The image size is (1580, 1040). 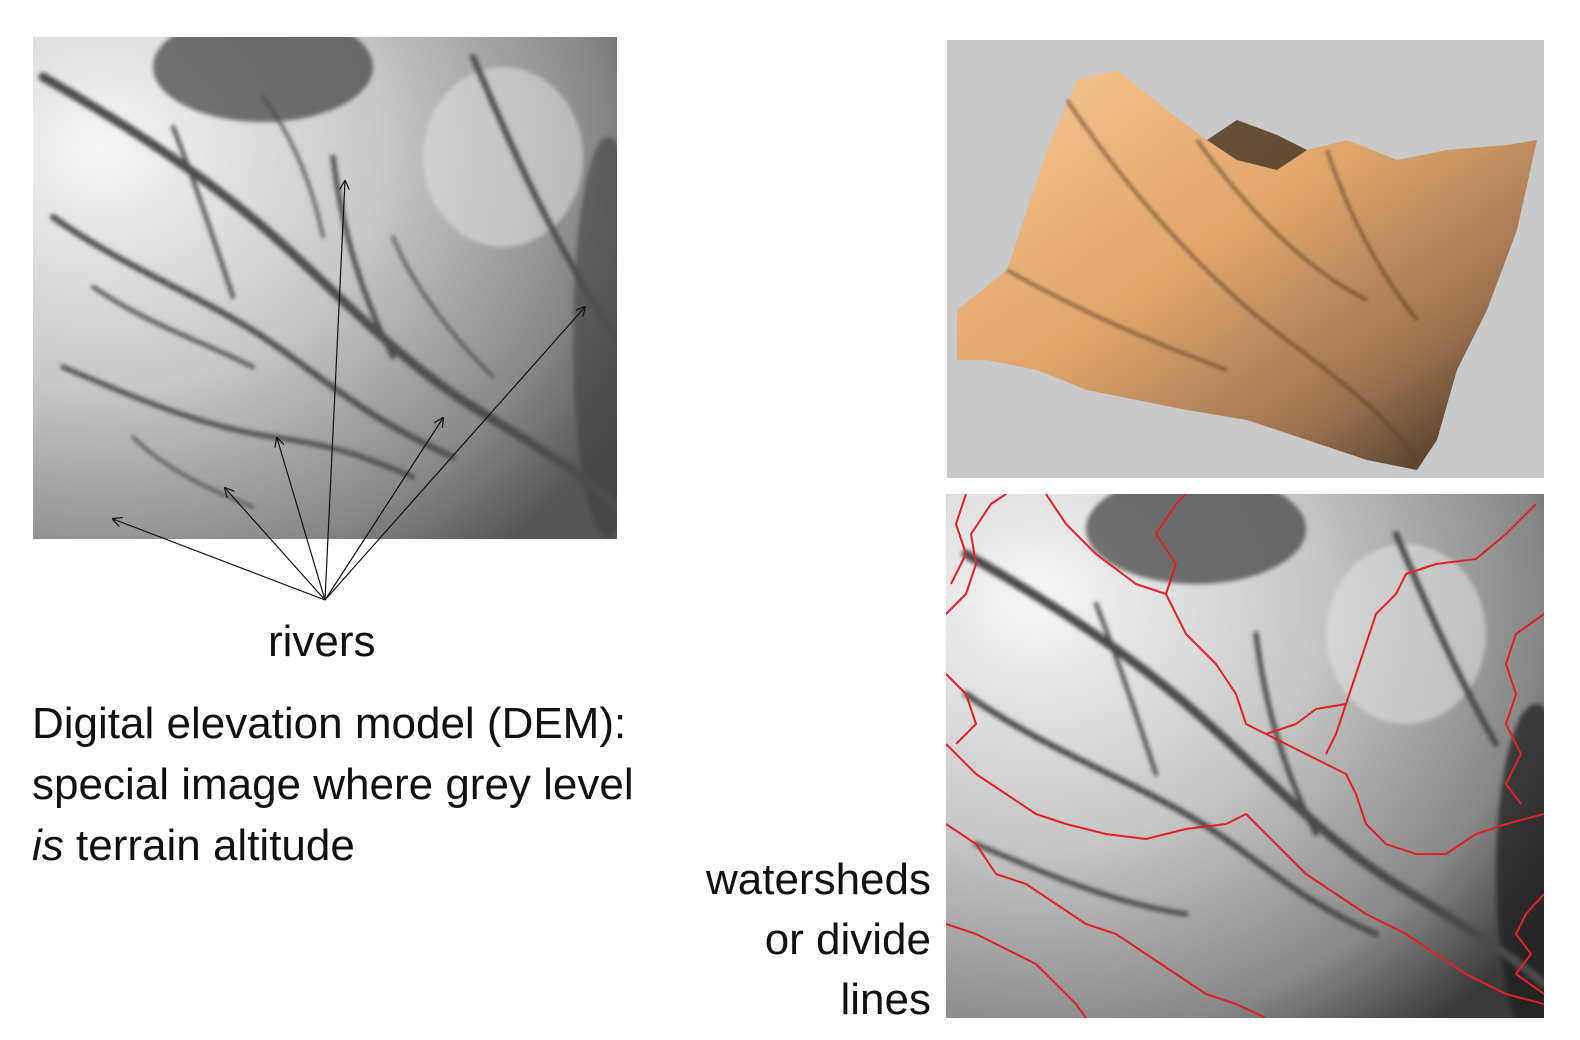 What do you see at coordinates (329, 723) in the screenshot?
I see `caption-line-1: Digital elevation model (DEM):` at bounding box center [329, 723].